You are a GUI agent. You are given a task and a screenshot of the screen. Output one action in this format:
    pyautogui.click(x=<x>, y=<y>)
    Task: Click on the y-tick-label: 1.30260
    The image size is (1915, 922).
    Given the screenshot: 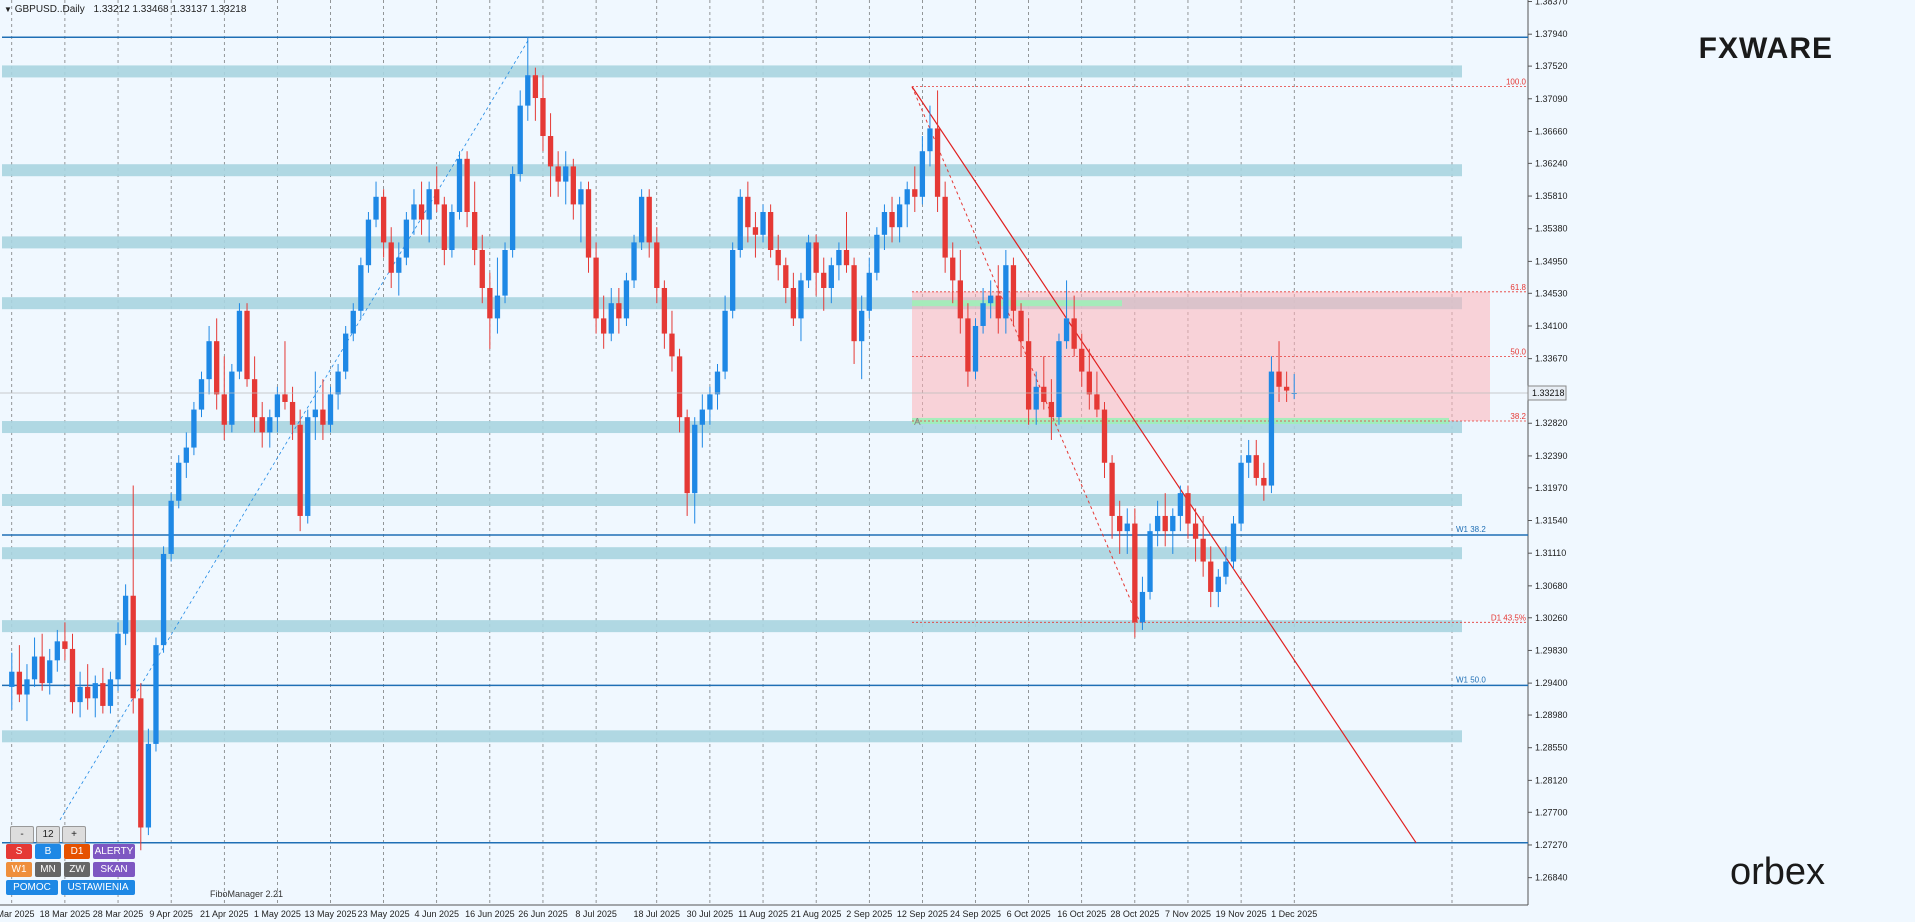 What is the action you would take?
    pyautogui.click(x=1551, y=618)
    